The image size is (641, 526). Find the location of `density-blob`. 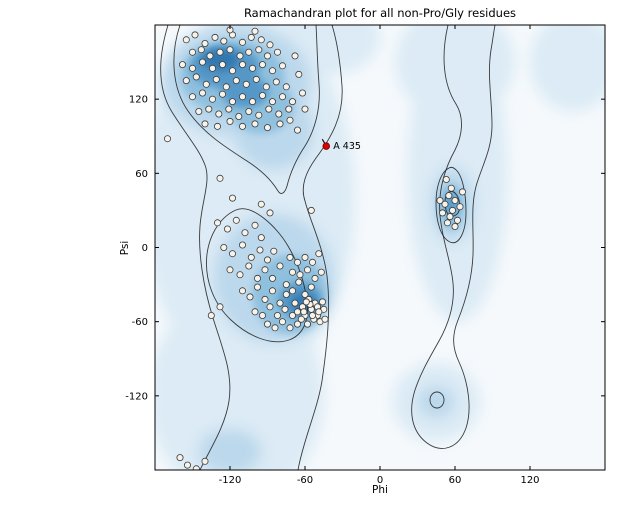

density-blob is located at coordinates (436, 402).